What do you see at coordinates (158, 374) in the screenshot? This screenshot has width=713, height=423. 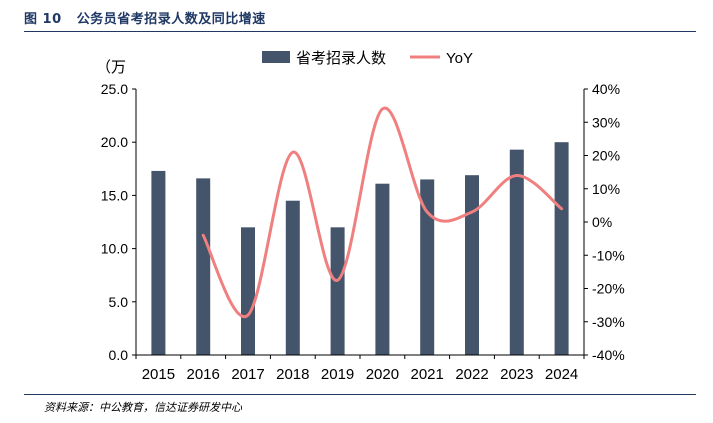 I see `x-tick-label: 2015` at bounding box center [158, 374].